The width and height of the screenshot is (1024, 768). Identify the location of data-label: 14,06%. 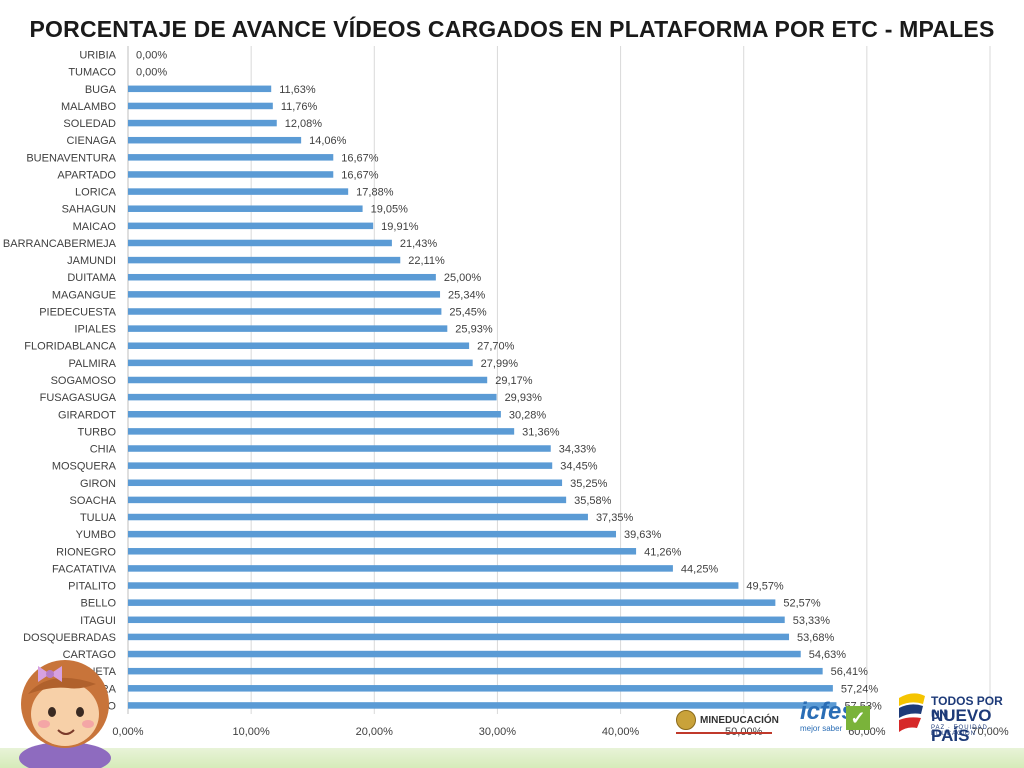
(328, 141).